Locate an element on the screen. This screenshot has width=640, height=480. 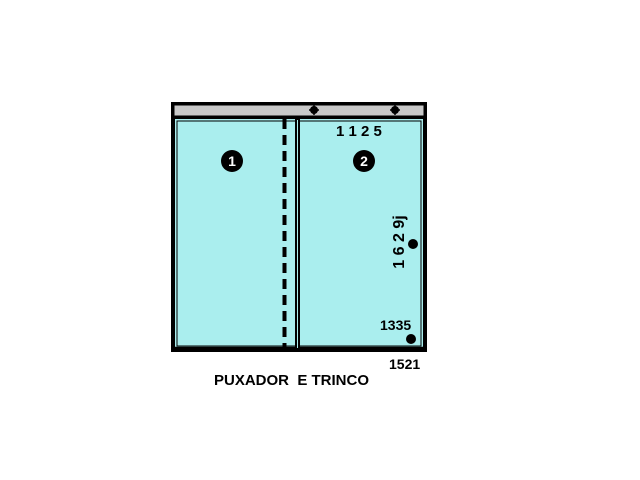
svg-text: 1 is located at coordinates (232, 161).